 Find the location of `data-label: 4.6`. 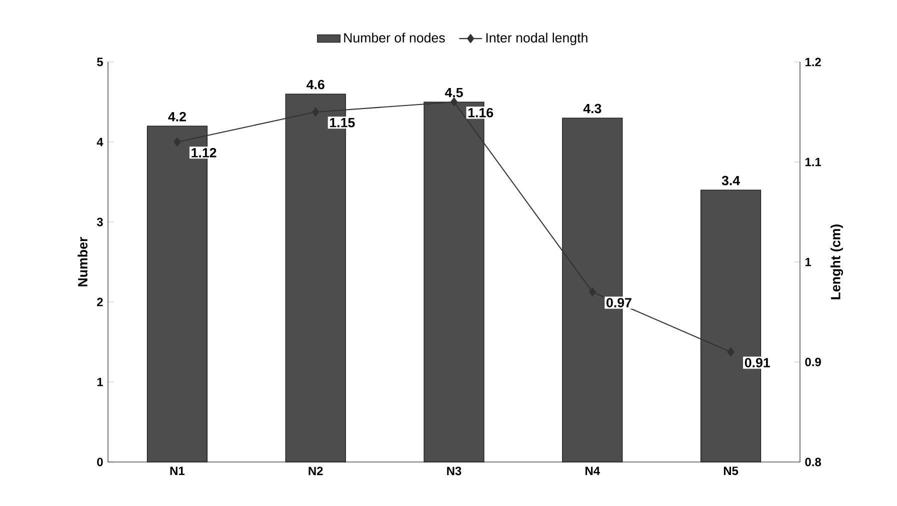

data-label: 4.6 is located at coordinates (315, 85).